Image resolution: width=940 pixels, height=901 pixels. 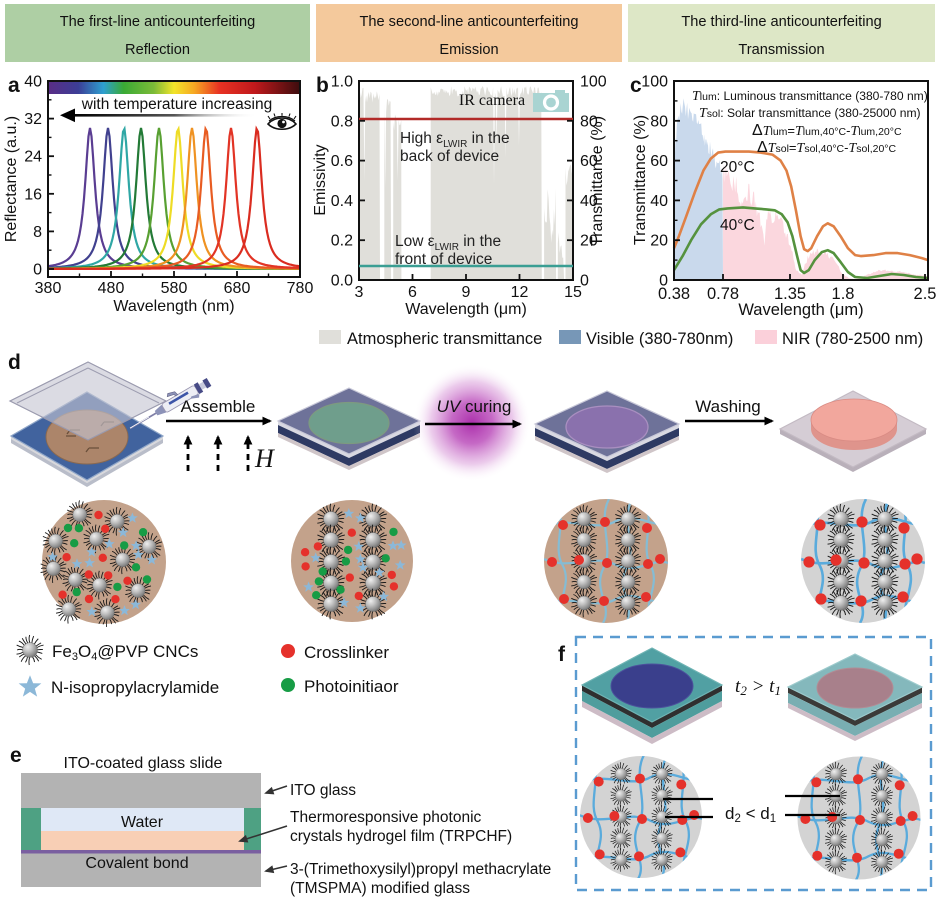 I want to click on svg-text: d, so click(x=14, y=362).